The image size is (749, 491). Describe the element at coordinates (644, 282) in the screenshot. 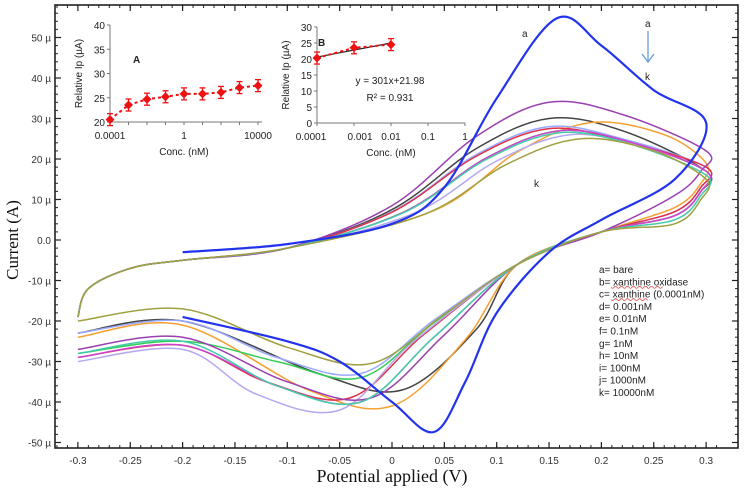

I see `legend-item: b= xanthine oxidase` at that location.